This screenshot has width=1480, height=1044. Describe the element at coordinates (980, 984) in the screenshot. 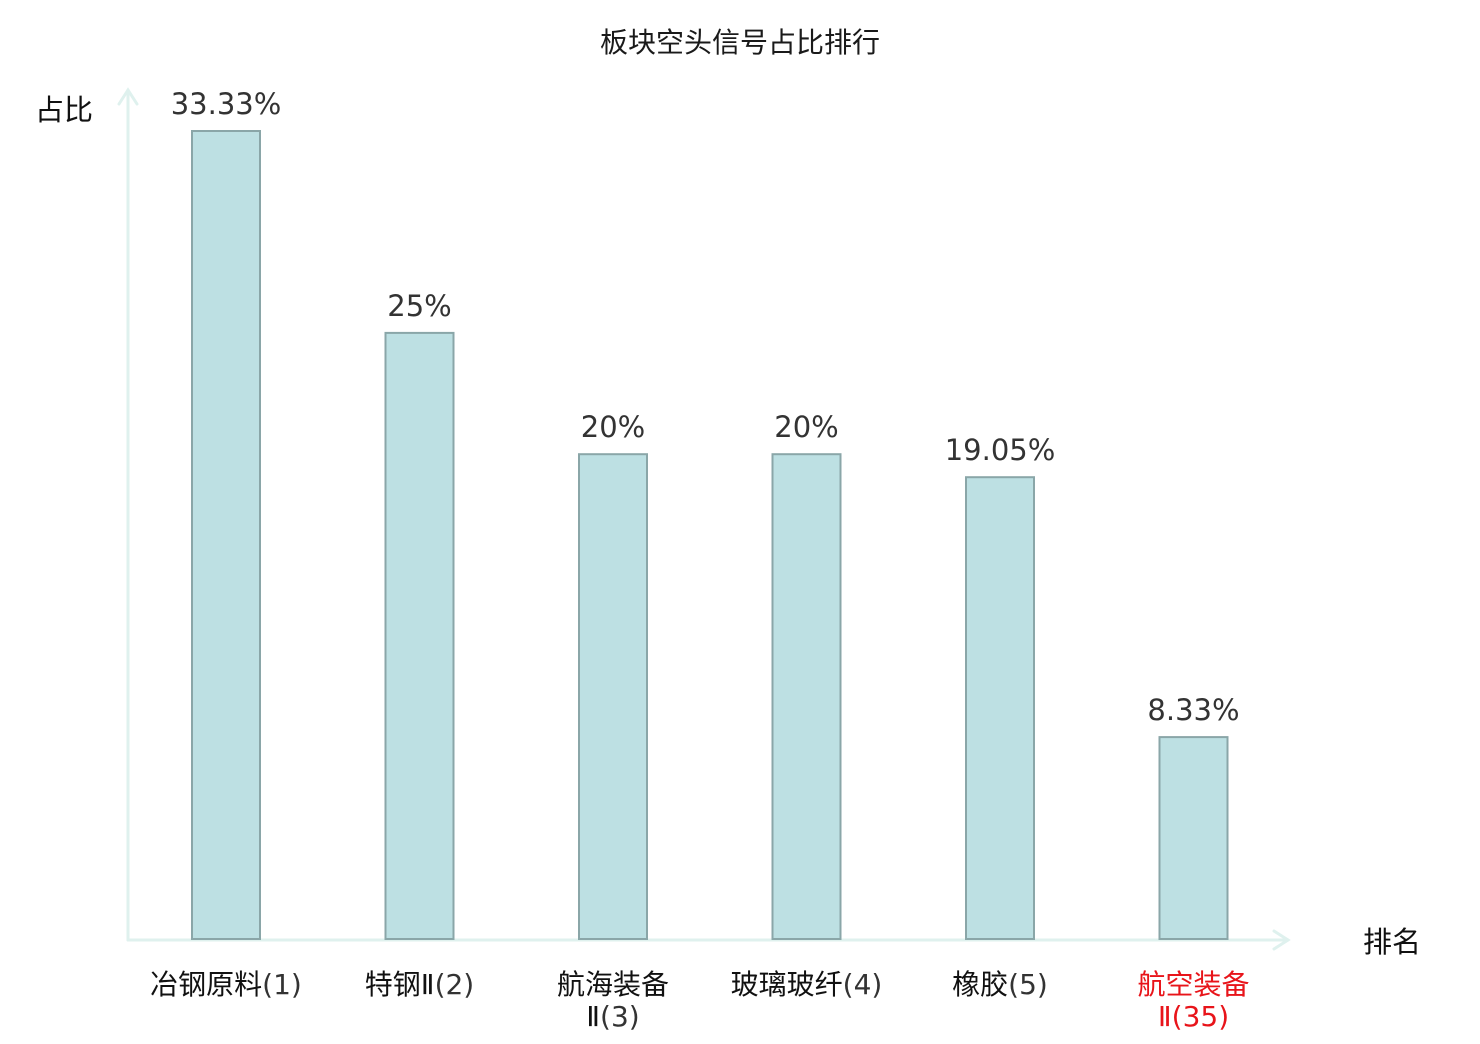

I see `category-name: 橡胶` at that location.